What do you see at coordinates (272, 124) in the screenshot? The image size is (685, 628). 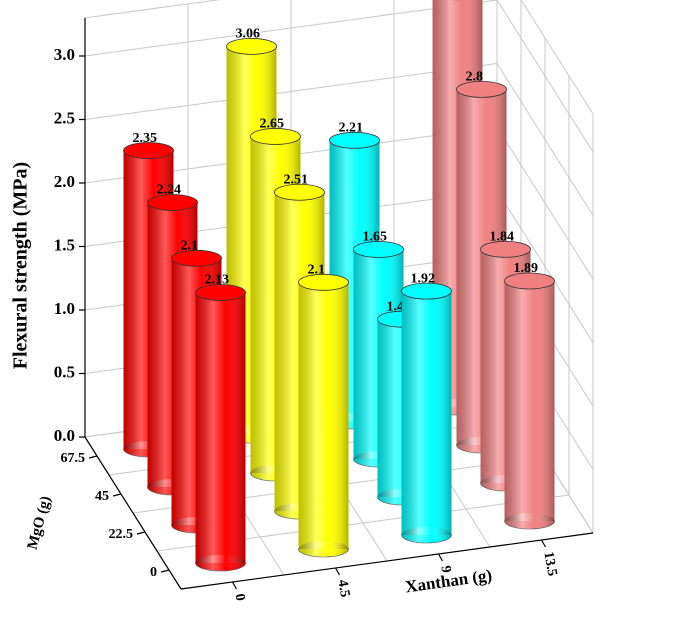 I see `data-label: 2.65` at bounding box center [272, 124].